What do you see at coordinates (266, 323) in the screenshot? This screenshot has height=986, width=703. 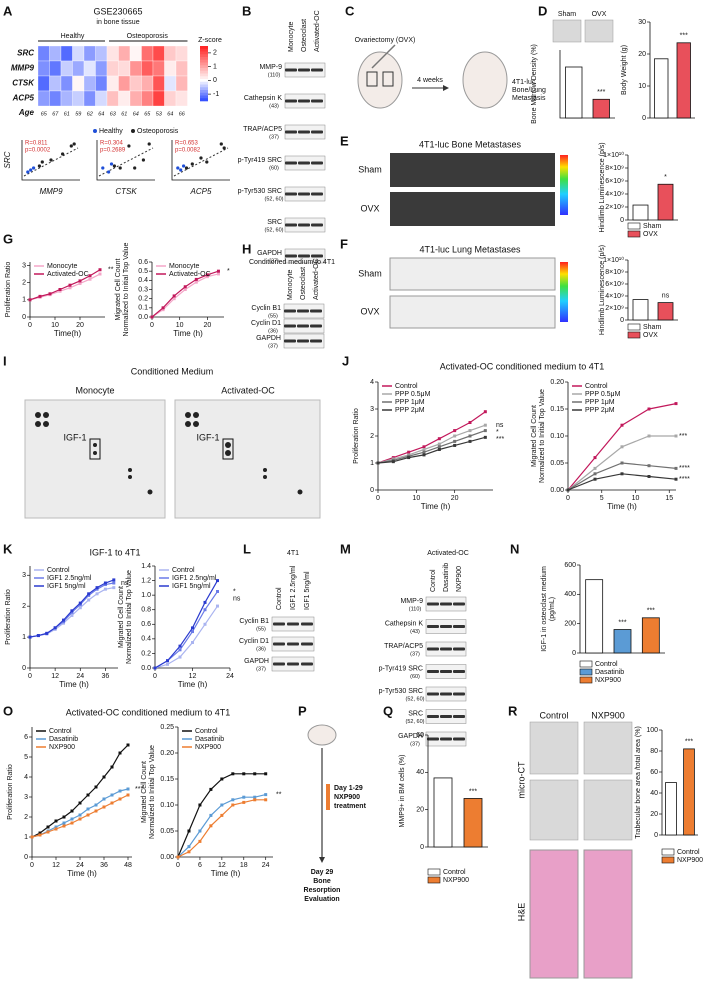 I see `blot-row-label: Cyclin D1` at bounding box center [266, 323].